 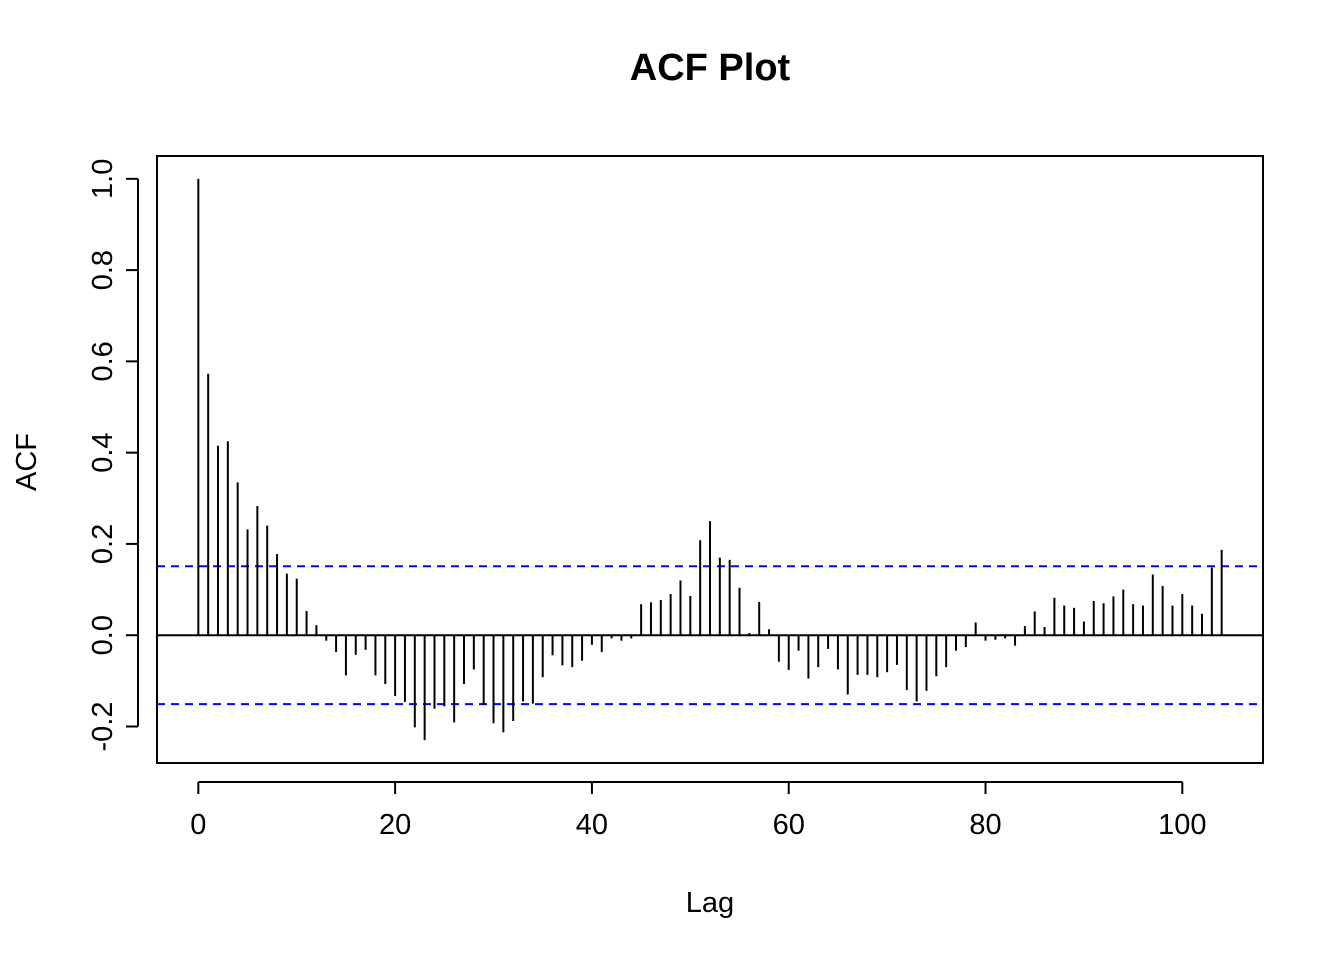 What do you see at coordinates (789, 825) in the screenshot?
I see `x-tick-label: 60` at bounding box center [789, 825].